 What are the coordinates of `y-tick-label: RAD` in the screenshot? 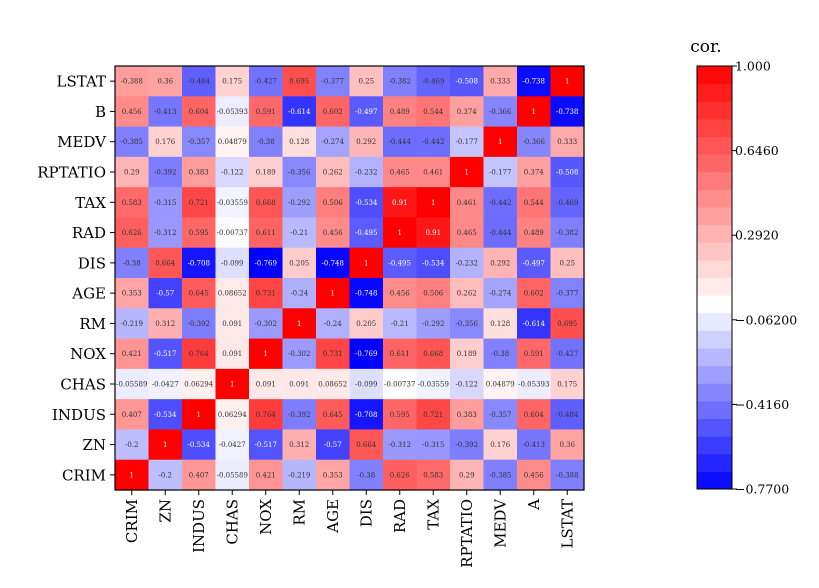 It's located at (89, 233).